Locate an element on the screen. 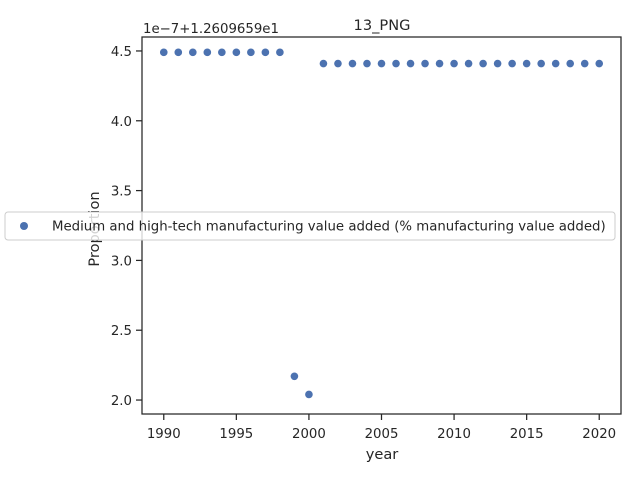 Image resolution: width=640 pixels, height=480 pixels. x-tick-label: 1990 is located at coordinates (164, 434).